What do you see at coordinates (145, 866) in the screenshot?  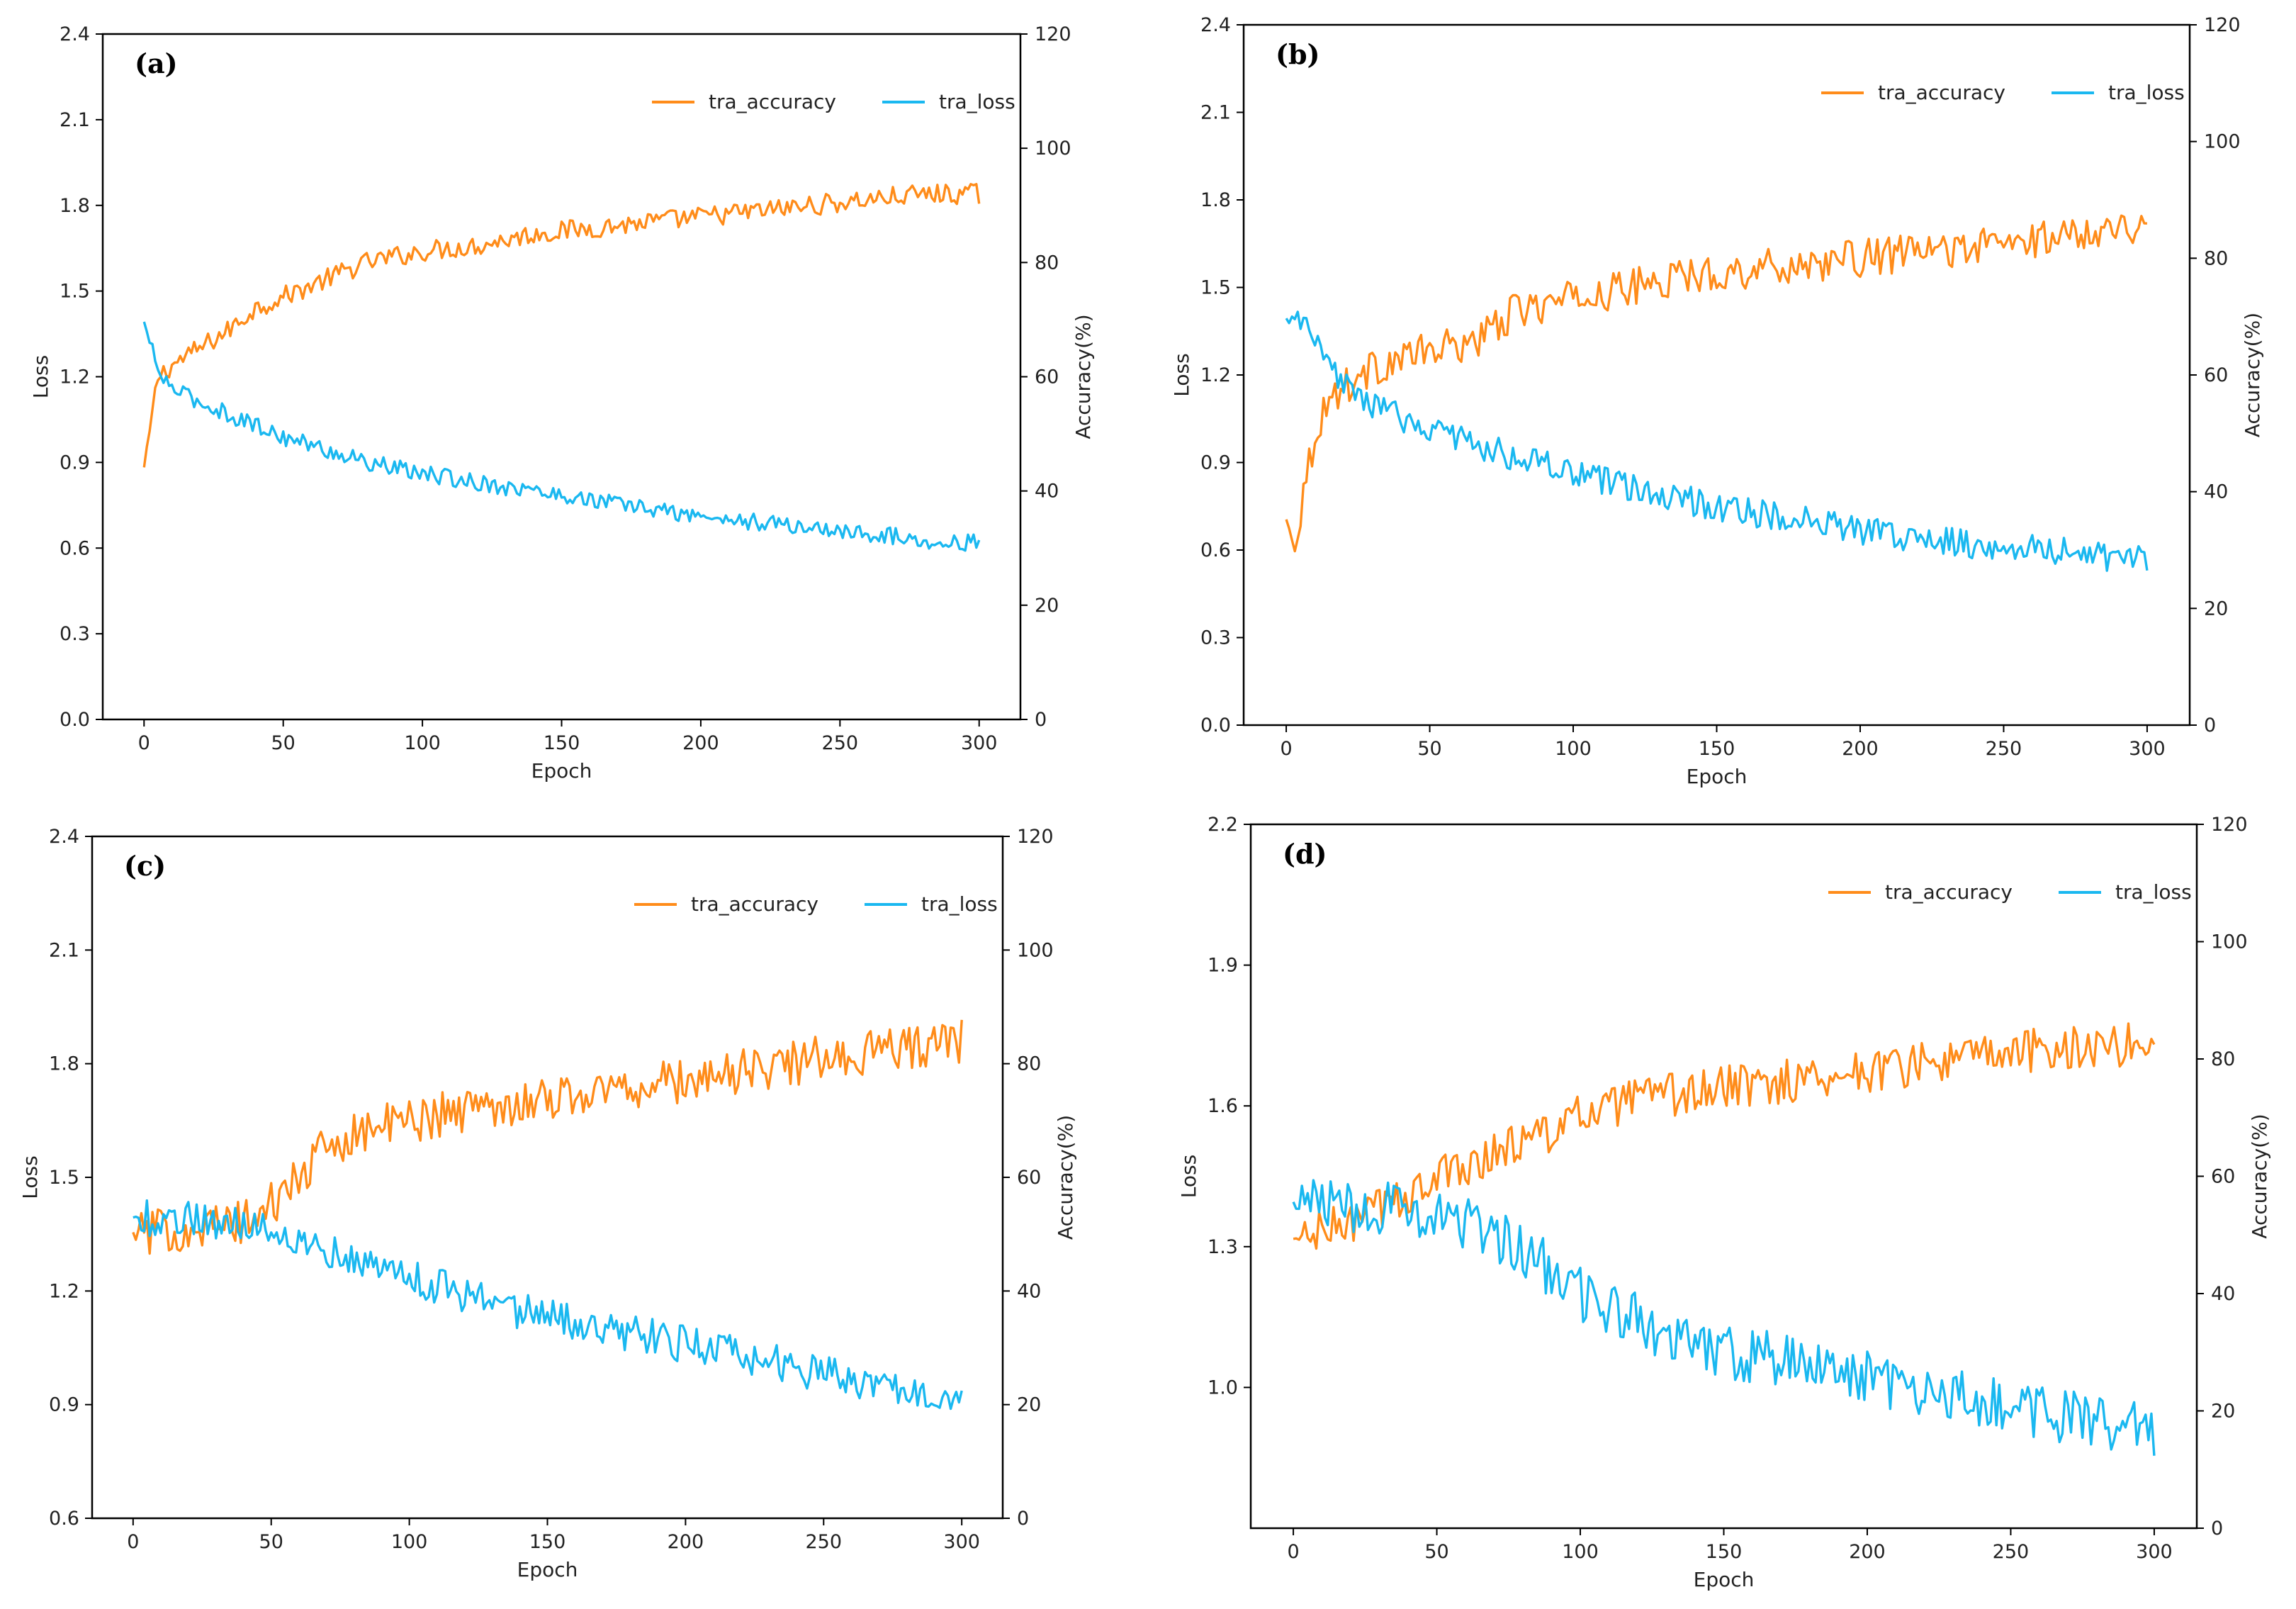 I see `panel-label: (c)` at bounding box center [145, 866].